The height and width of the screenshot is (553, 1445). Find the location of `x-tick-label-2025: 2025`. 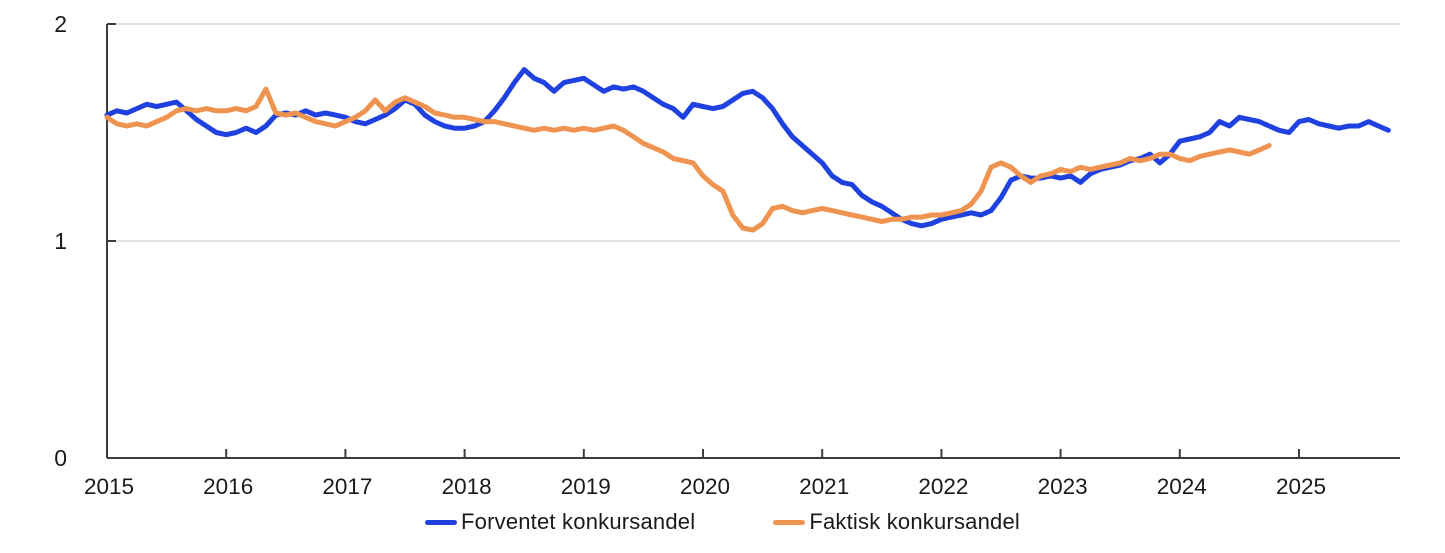

x-tick-label-2025: 2025 is located at coordinates (1301, 486).